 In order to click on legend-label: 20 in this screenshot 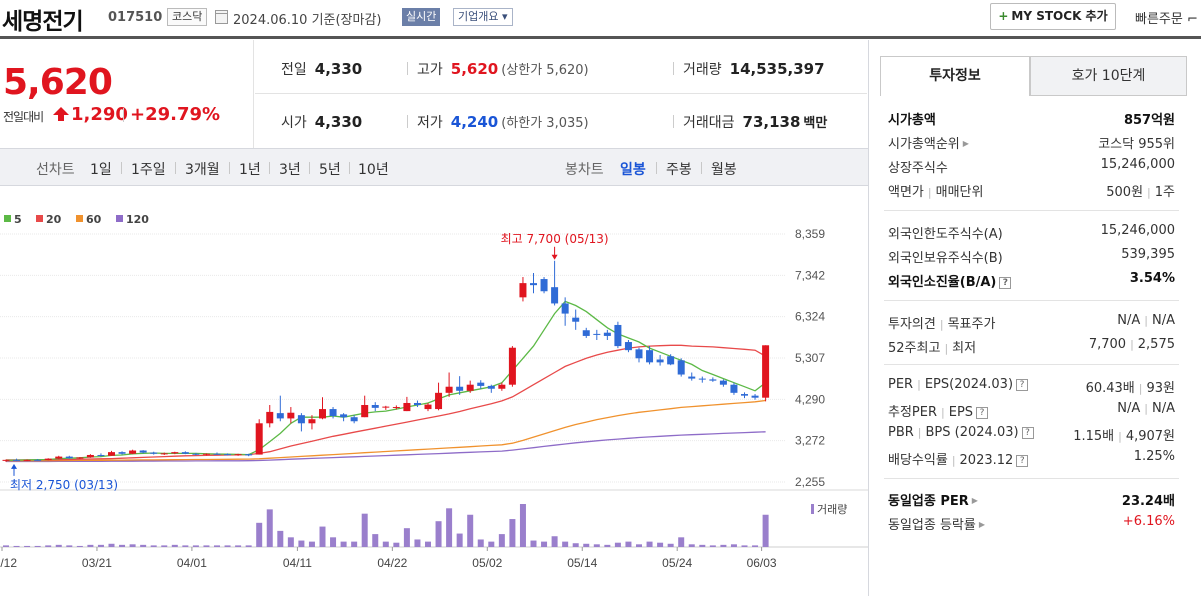, I will do `click(54, 219)`.